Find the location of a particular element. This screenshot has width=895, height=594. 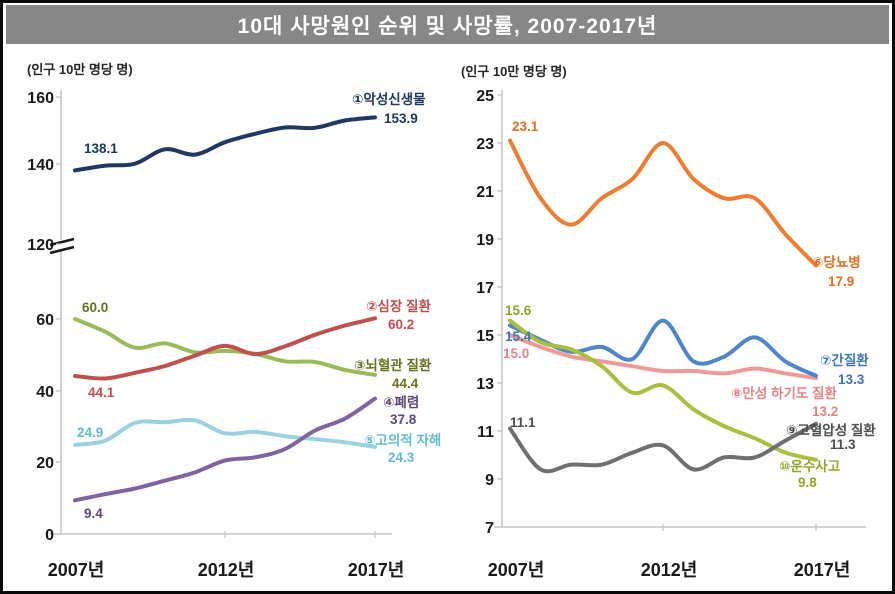

series-start-value: 23.1 is located at coordinates (525, 126).